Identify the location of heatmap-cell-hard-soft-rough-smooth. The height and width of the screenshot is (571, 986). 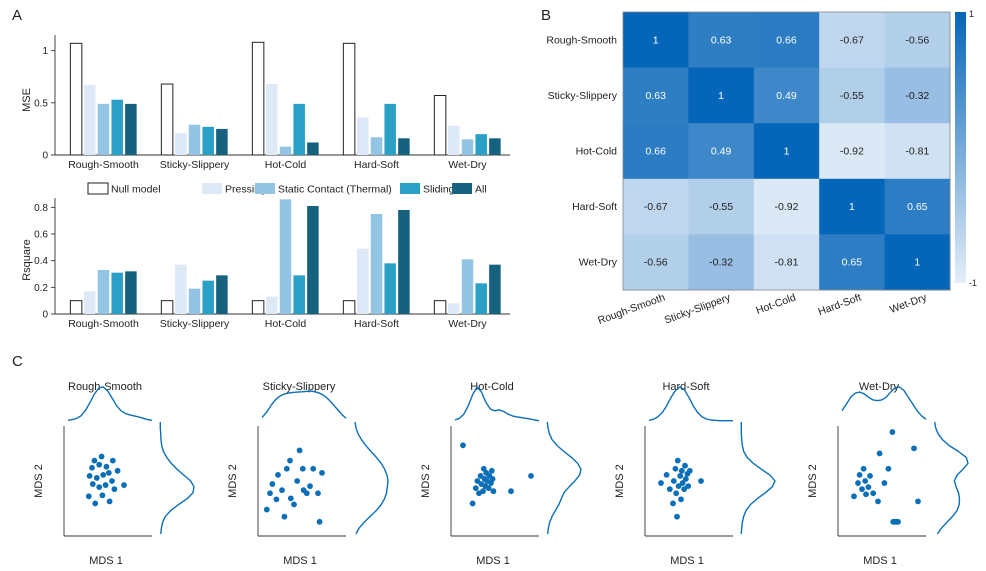
(656, 206).